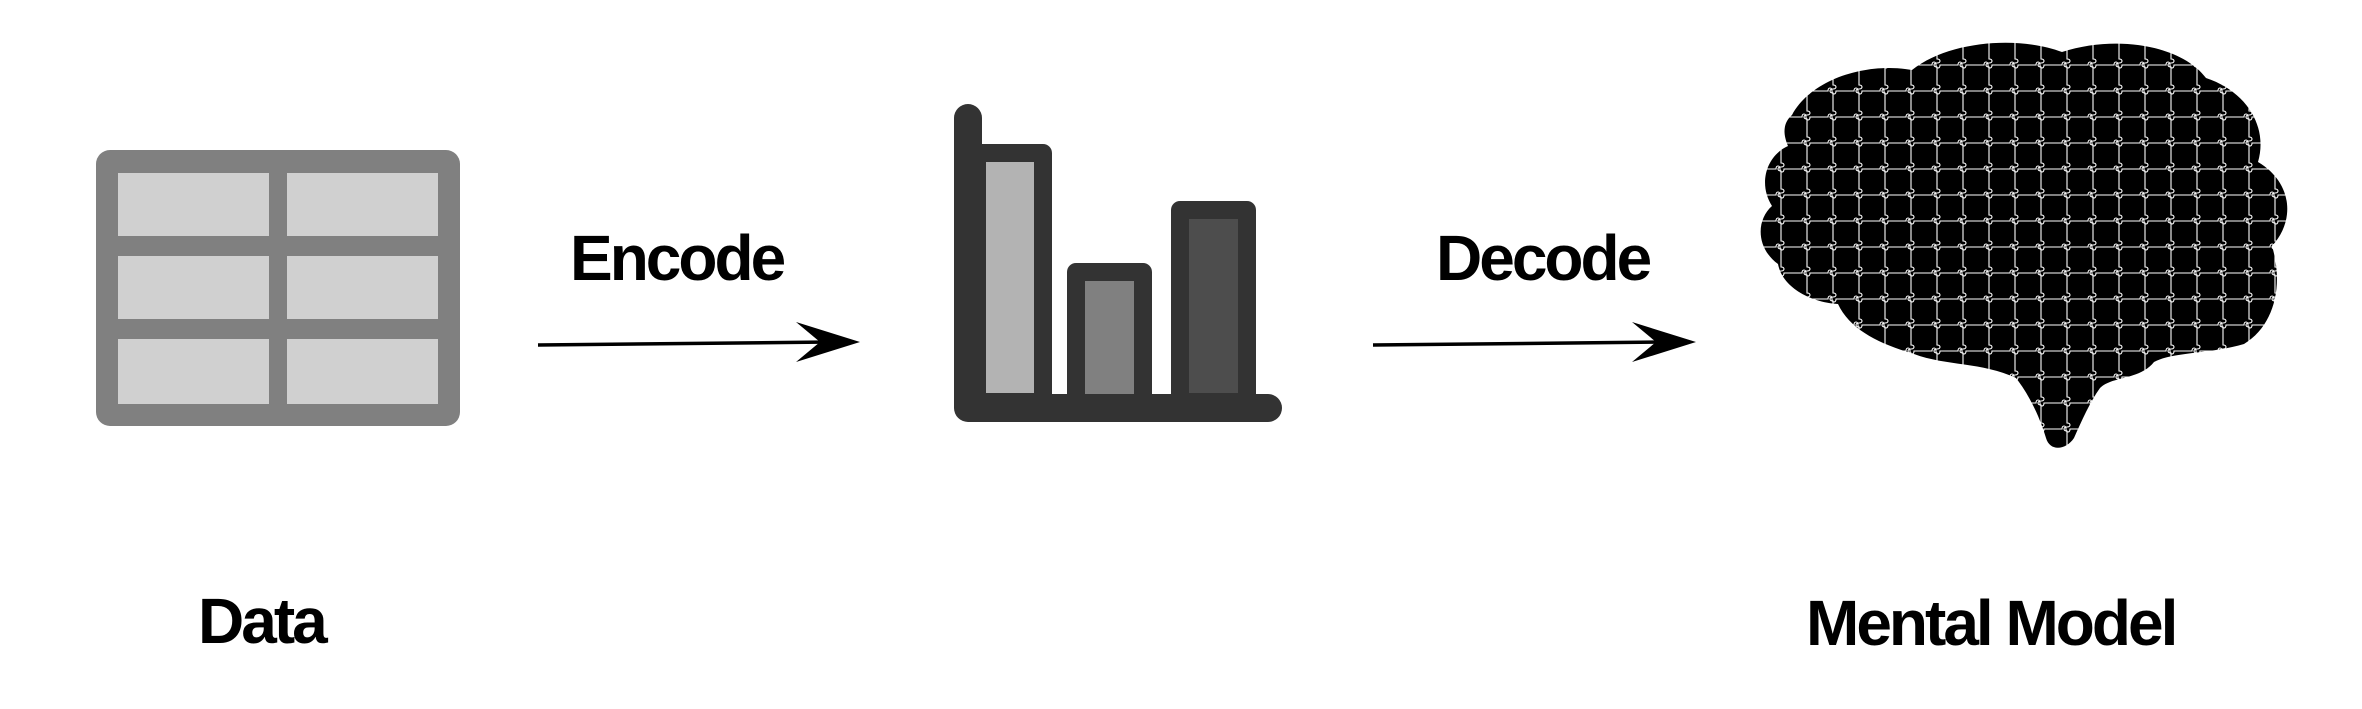 This screenshot has width=2362, height=709. Describe the element at coordinates (684, 343) in the screenshot. I see `encode-arrow-line` at that location.